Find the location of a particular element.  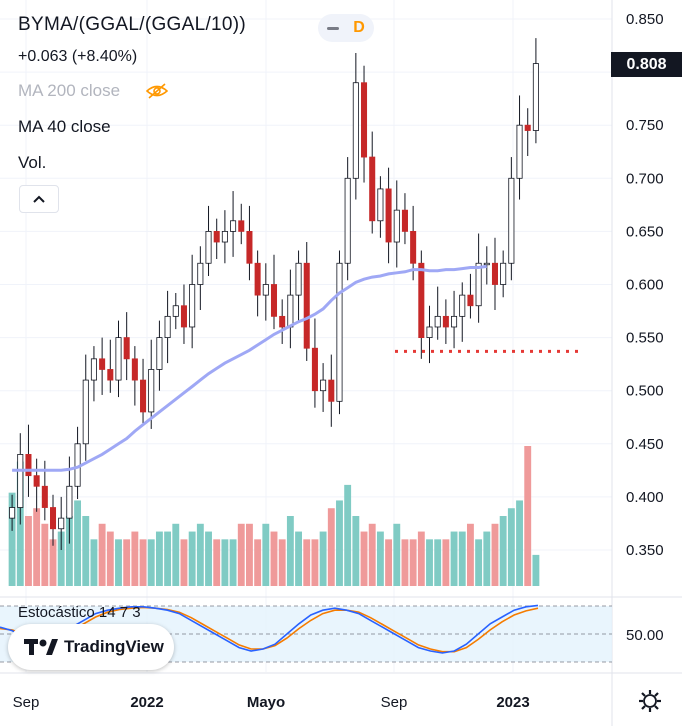

interval-badge: D is located at coordinates (346, 28).